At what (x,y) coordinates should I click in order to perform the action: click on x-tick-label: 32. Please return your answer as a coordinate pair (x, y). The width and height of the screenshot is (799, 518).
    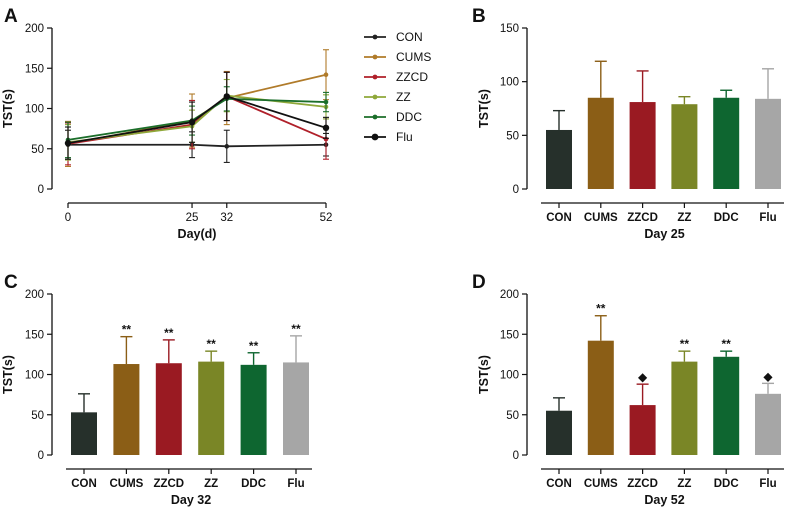
    Looking at the image, I should click on (226, 218).